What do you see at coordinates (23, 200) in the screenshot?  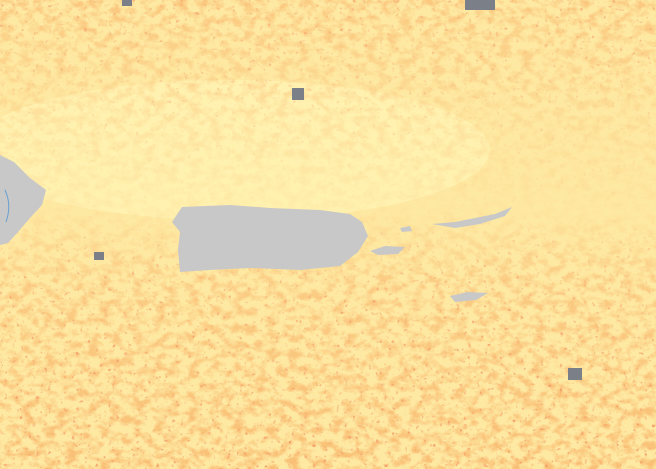 I see `hispaniola` at bounding box center [23, 200].